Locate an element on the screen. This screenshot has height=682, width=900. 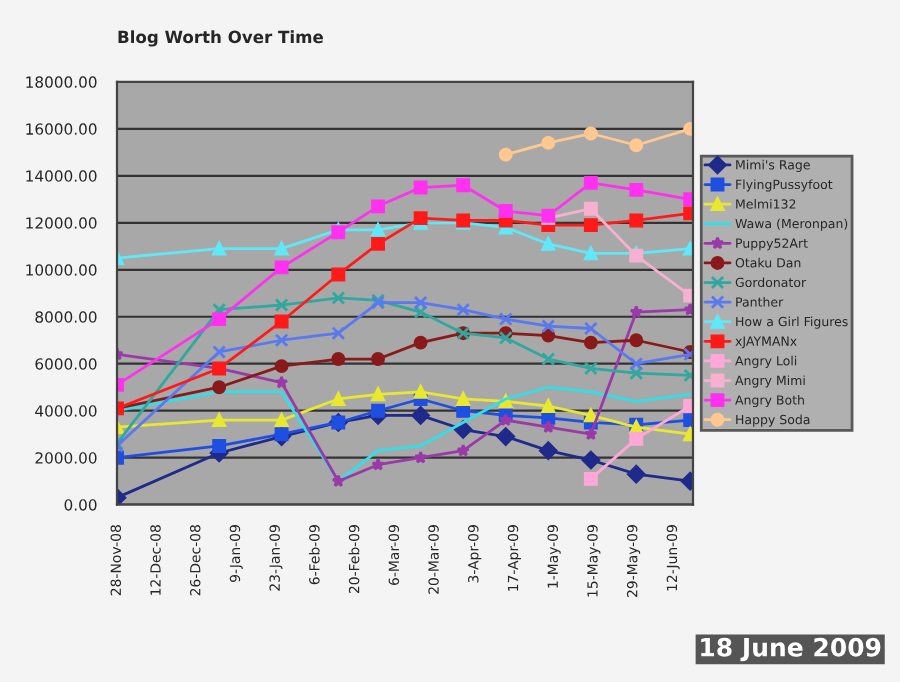
text: 18 June 2009 is located at coordinates (791, 649).